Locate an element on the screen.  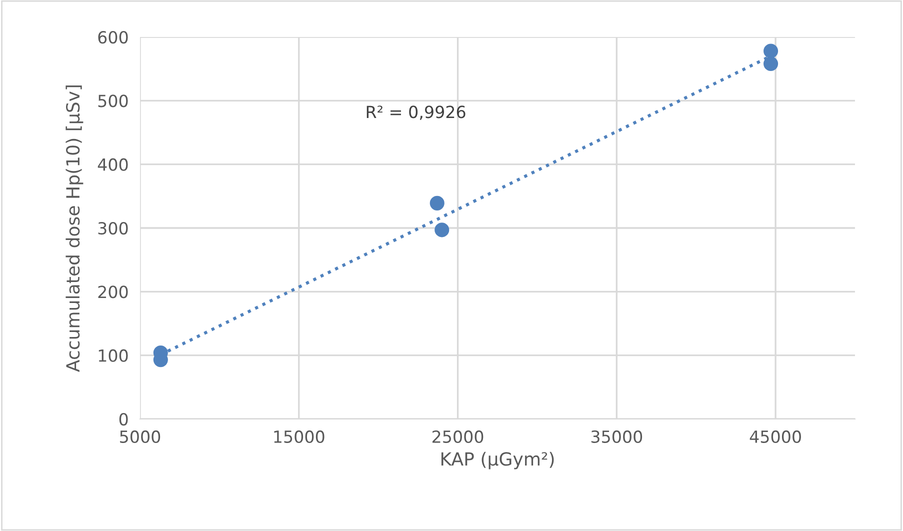
x-tick-label: 45000 is located at coordinates (775, 437).